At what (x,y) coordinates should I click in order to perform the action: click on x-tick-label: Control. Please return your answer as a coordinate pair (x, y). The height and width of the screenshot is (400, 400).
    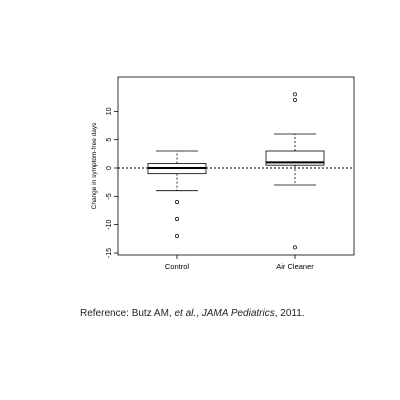
    Looking at the image, I should click on (177, 266).